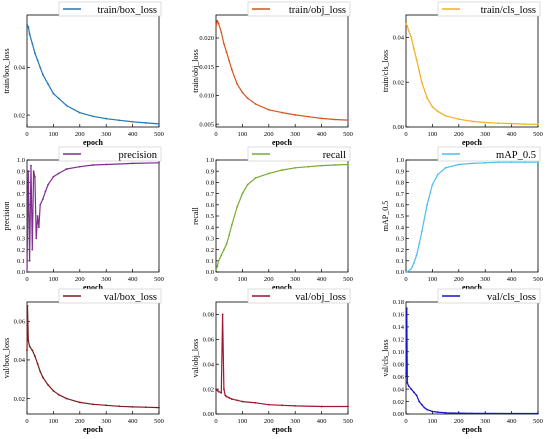 The height and width of the screenshot is (439, 550). I want to click on y-axis-label: mAP_0.5, so click(385, 216).